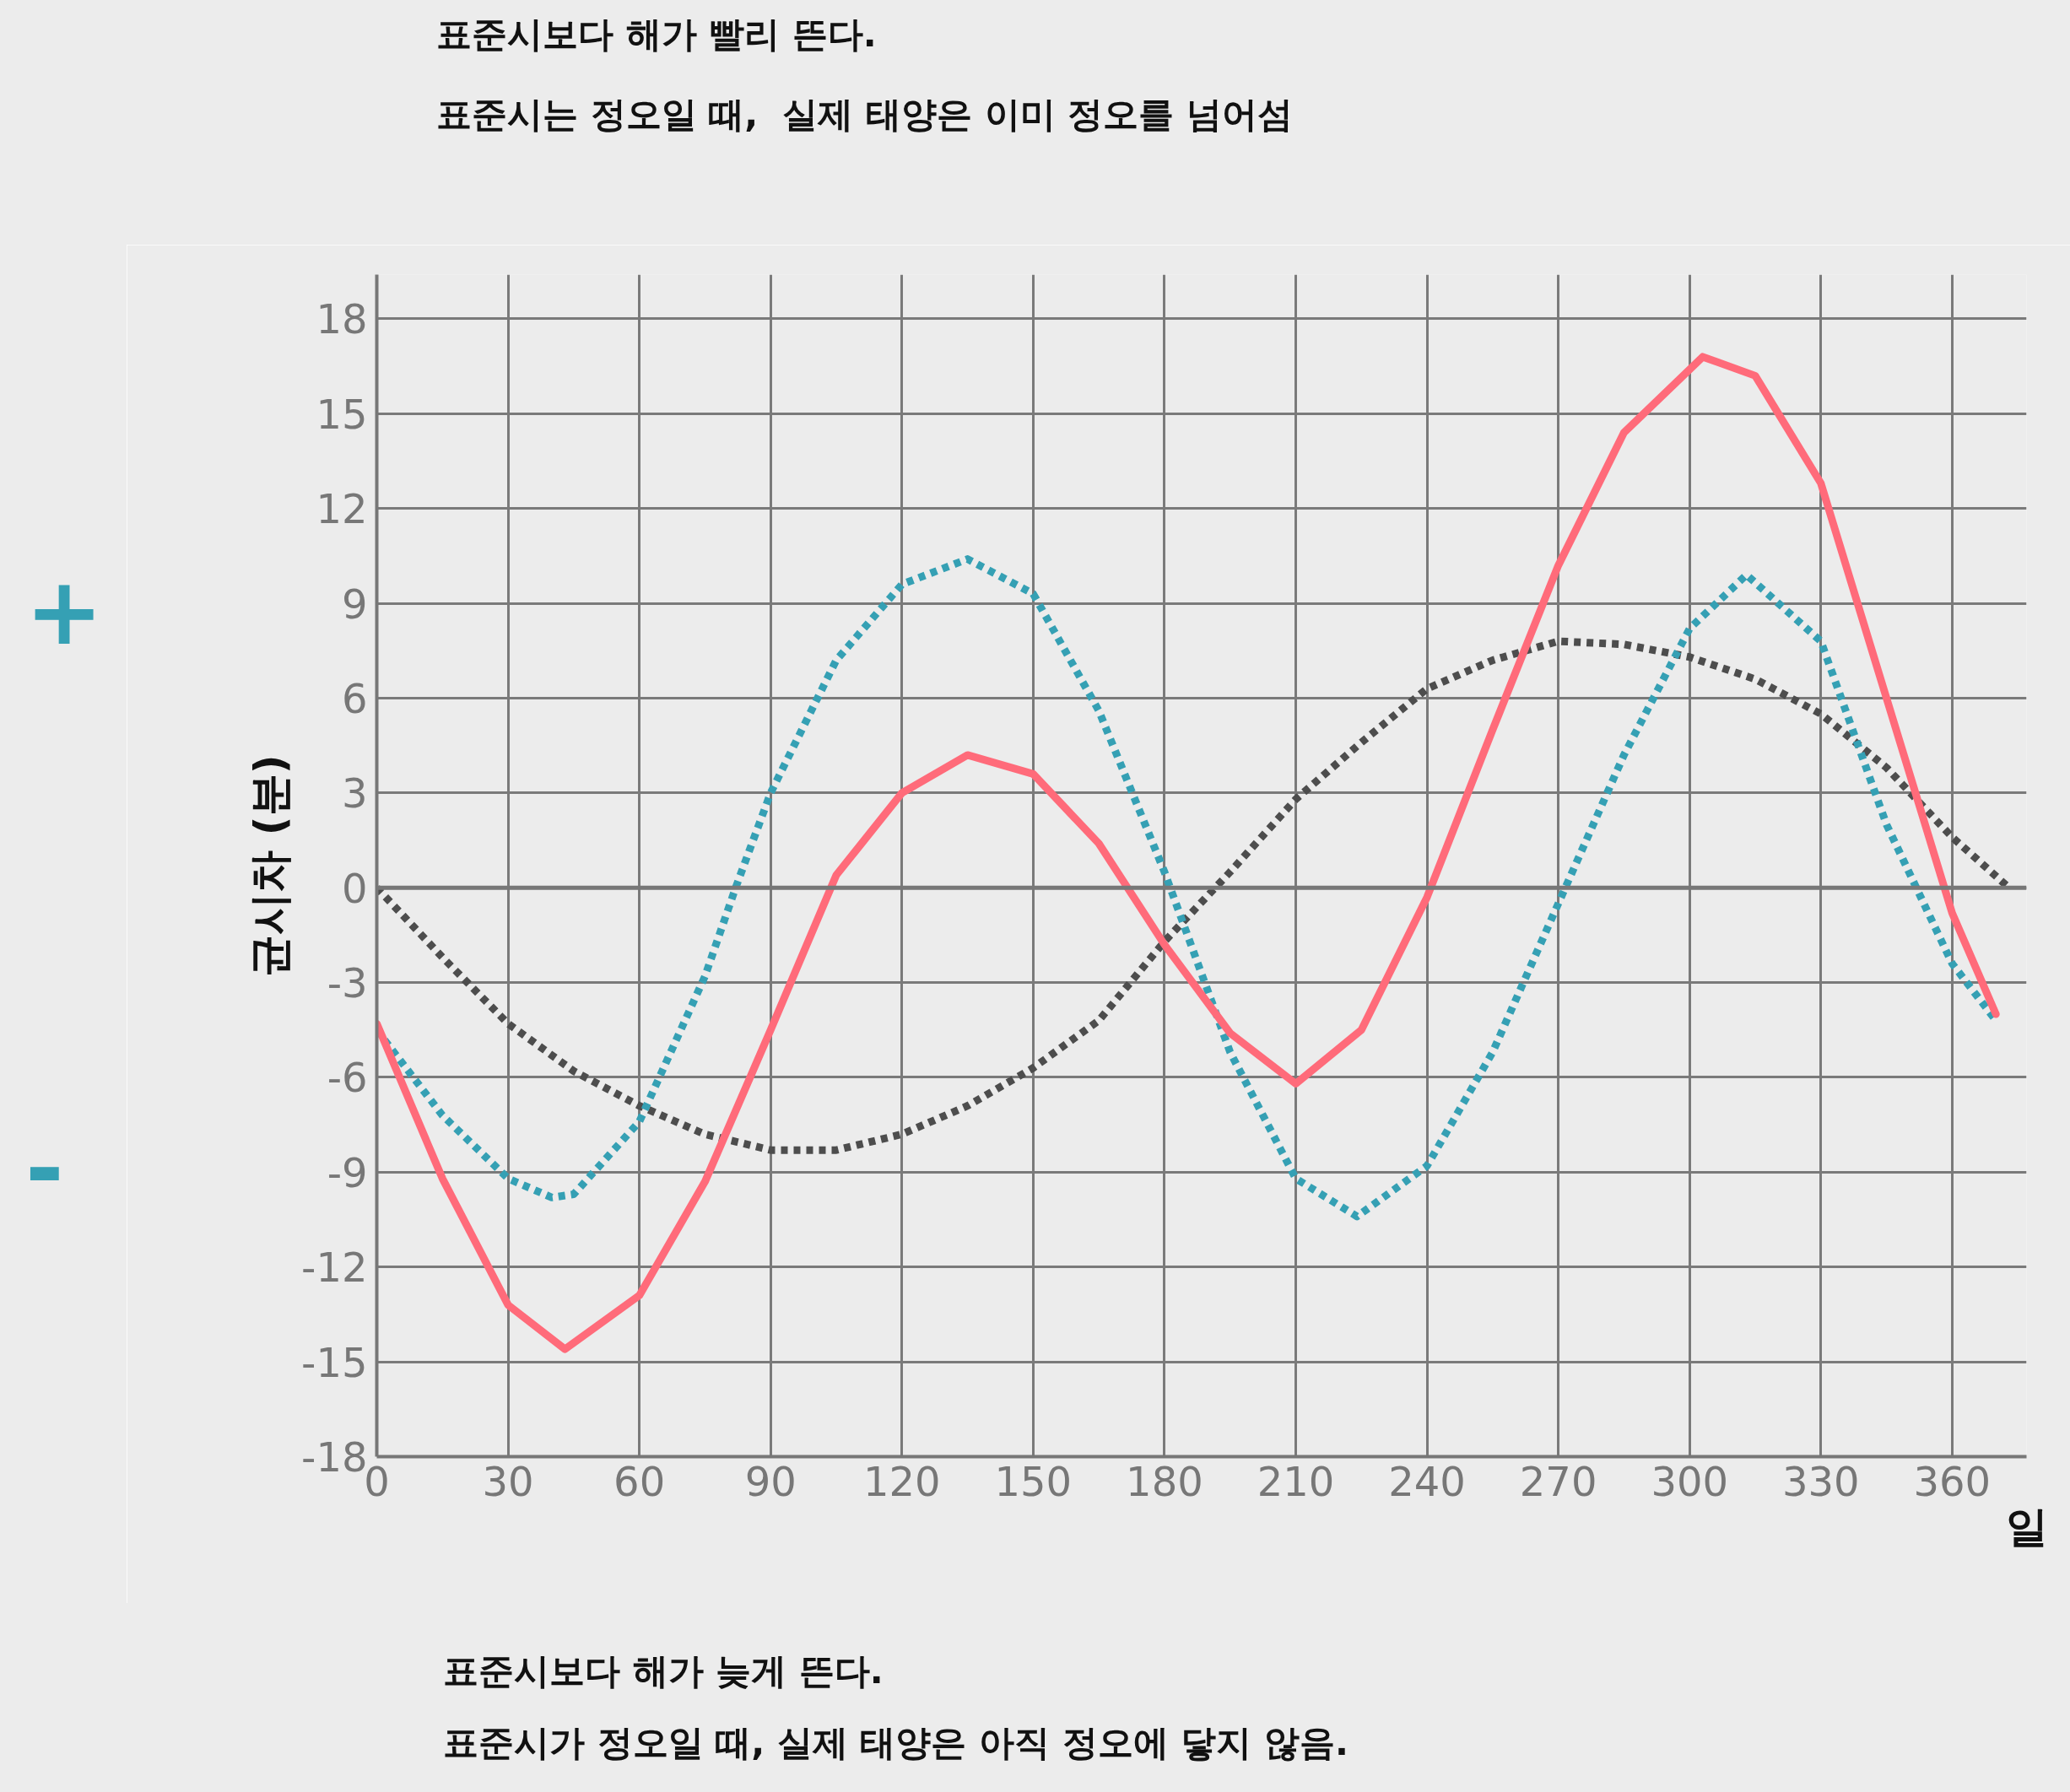  What do you see at coordinates (354, 794) in the screenshot?
I see `y-tick-label: 3` at bounding box center [354, 794].